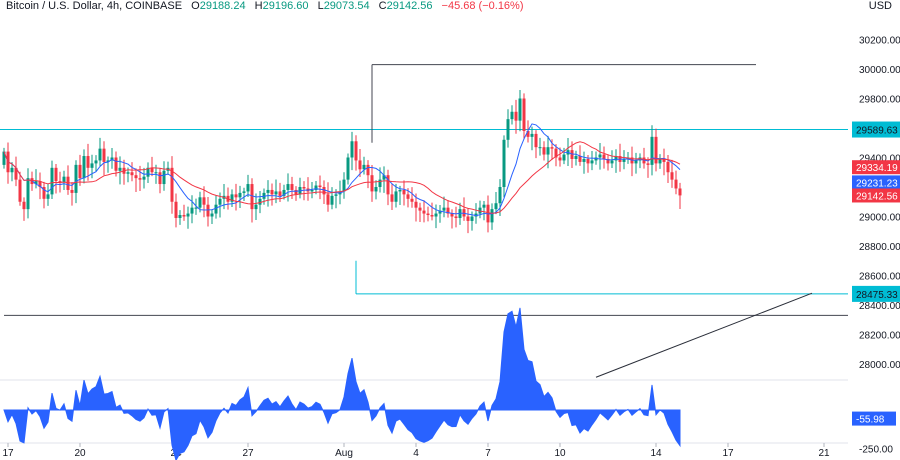 Image resolution: width=900 pixels, height=460 pixels. Describe the element at coordinates (877, 131) in the screenshot. I see `level-price-label: 29589.63` at that location.